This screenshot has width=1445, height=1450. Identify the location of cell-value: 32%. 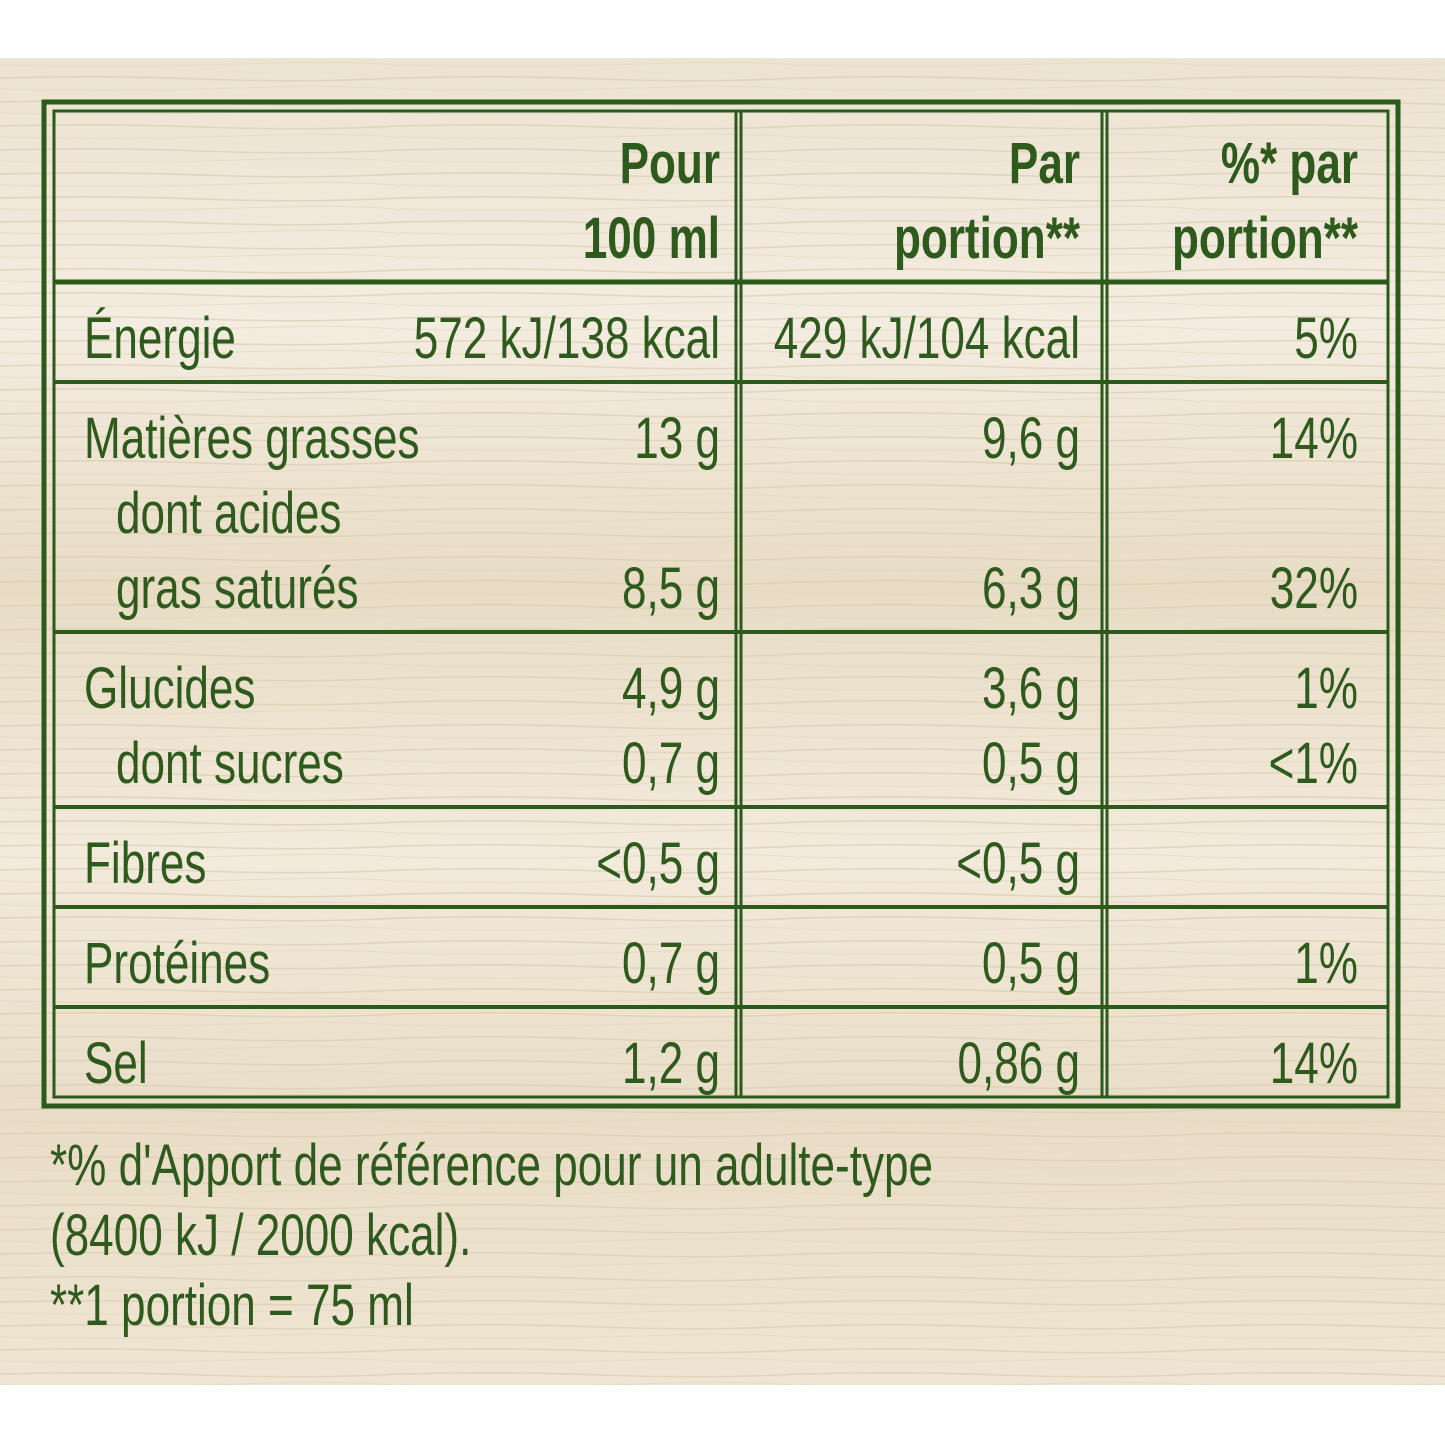
(1314, 587).